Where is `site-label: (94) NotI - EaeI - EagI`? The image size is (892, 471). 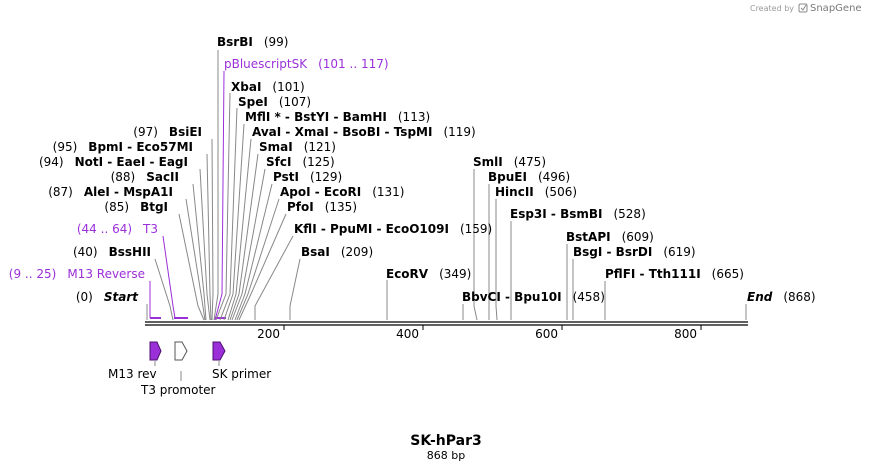 site-label: (94) NotI - EaeI - EagI is located at coordinates (113, 162).